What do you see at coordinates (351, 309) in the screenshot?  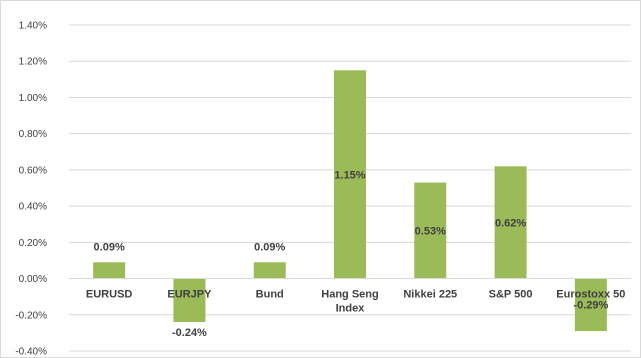 I see `category-label: Index` at bounding box center [351, 309].